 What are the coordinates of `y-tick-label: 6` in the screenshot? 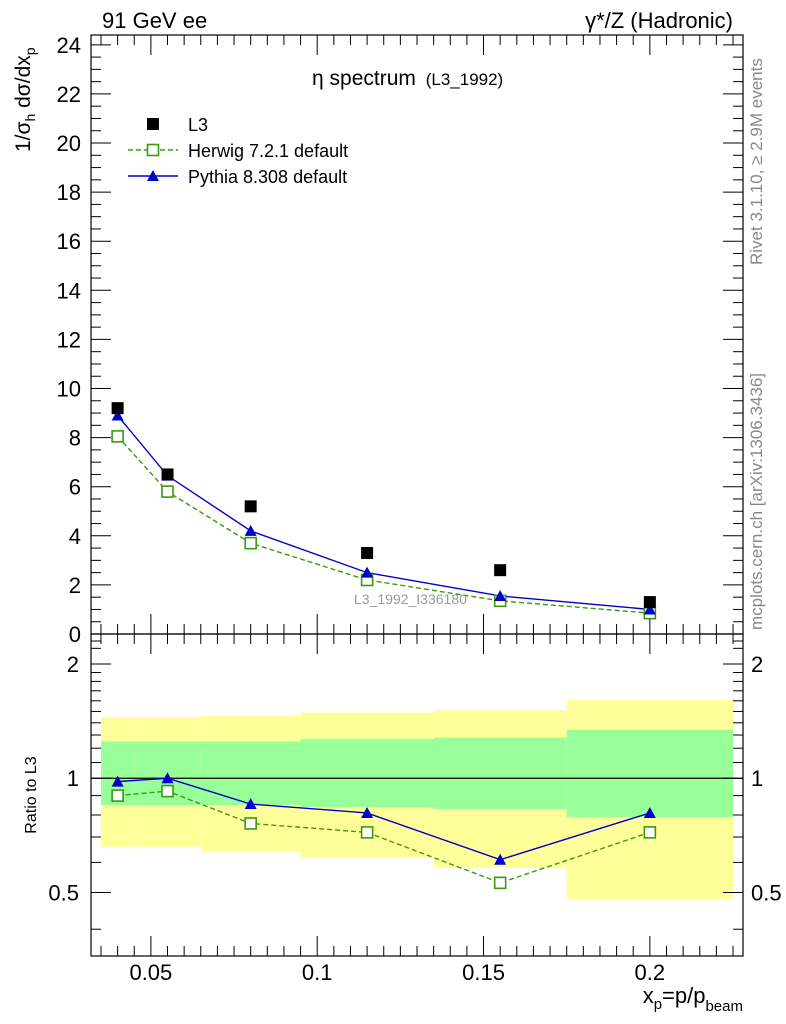 It's located at (75, 487).